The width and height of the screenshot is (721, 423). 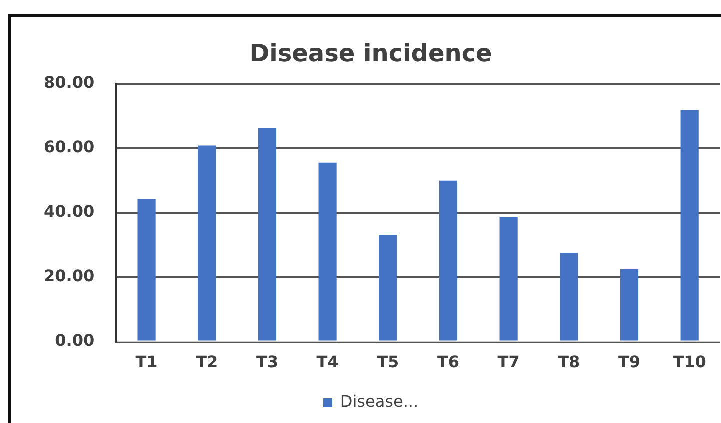 What do you see at coordinates (69, 276) in the screenshot?
I see `y-tick-label: 20.00` at bounding box center [69, 276].